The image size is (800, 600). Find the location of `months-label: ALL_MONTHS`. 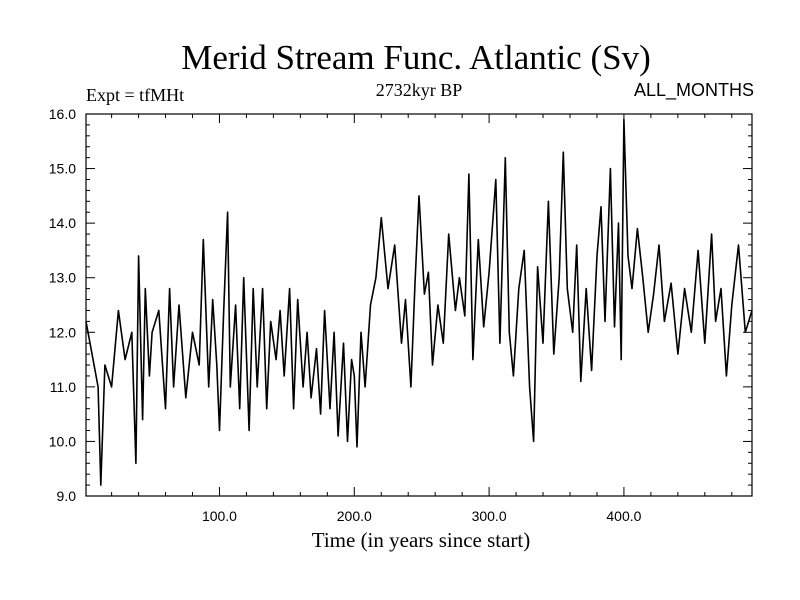

months-label: ALL_MONTHS is located at coordinates (693, 90).